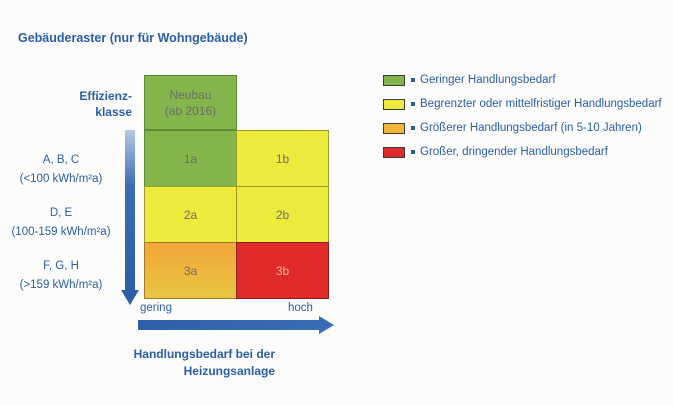 This screenshot has width=673, height=405. What do you see at coordinates (133, 38) in the screenshot?
I see `page-title: Gebäuderaster (nur für Wohngebäude)` at bounding box center [133, 38].